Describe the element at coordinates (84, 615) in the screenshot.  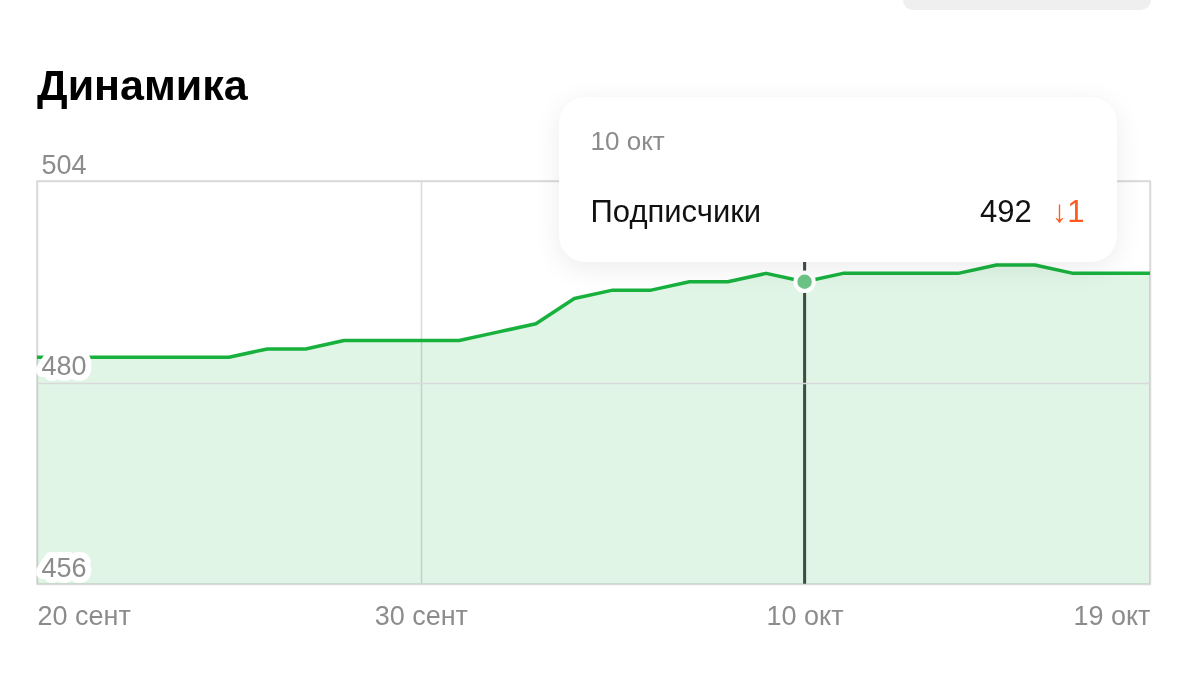
I see `x-tick-label: 20 сент` at that location.